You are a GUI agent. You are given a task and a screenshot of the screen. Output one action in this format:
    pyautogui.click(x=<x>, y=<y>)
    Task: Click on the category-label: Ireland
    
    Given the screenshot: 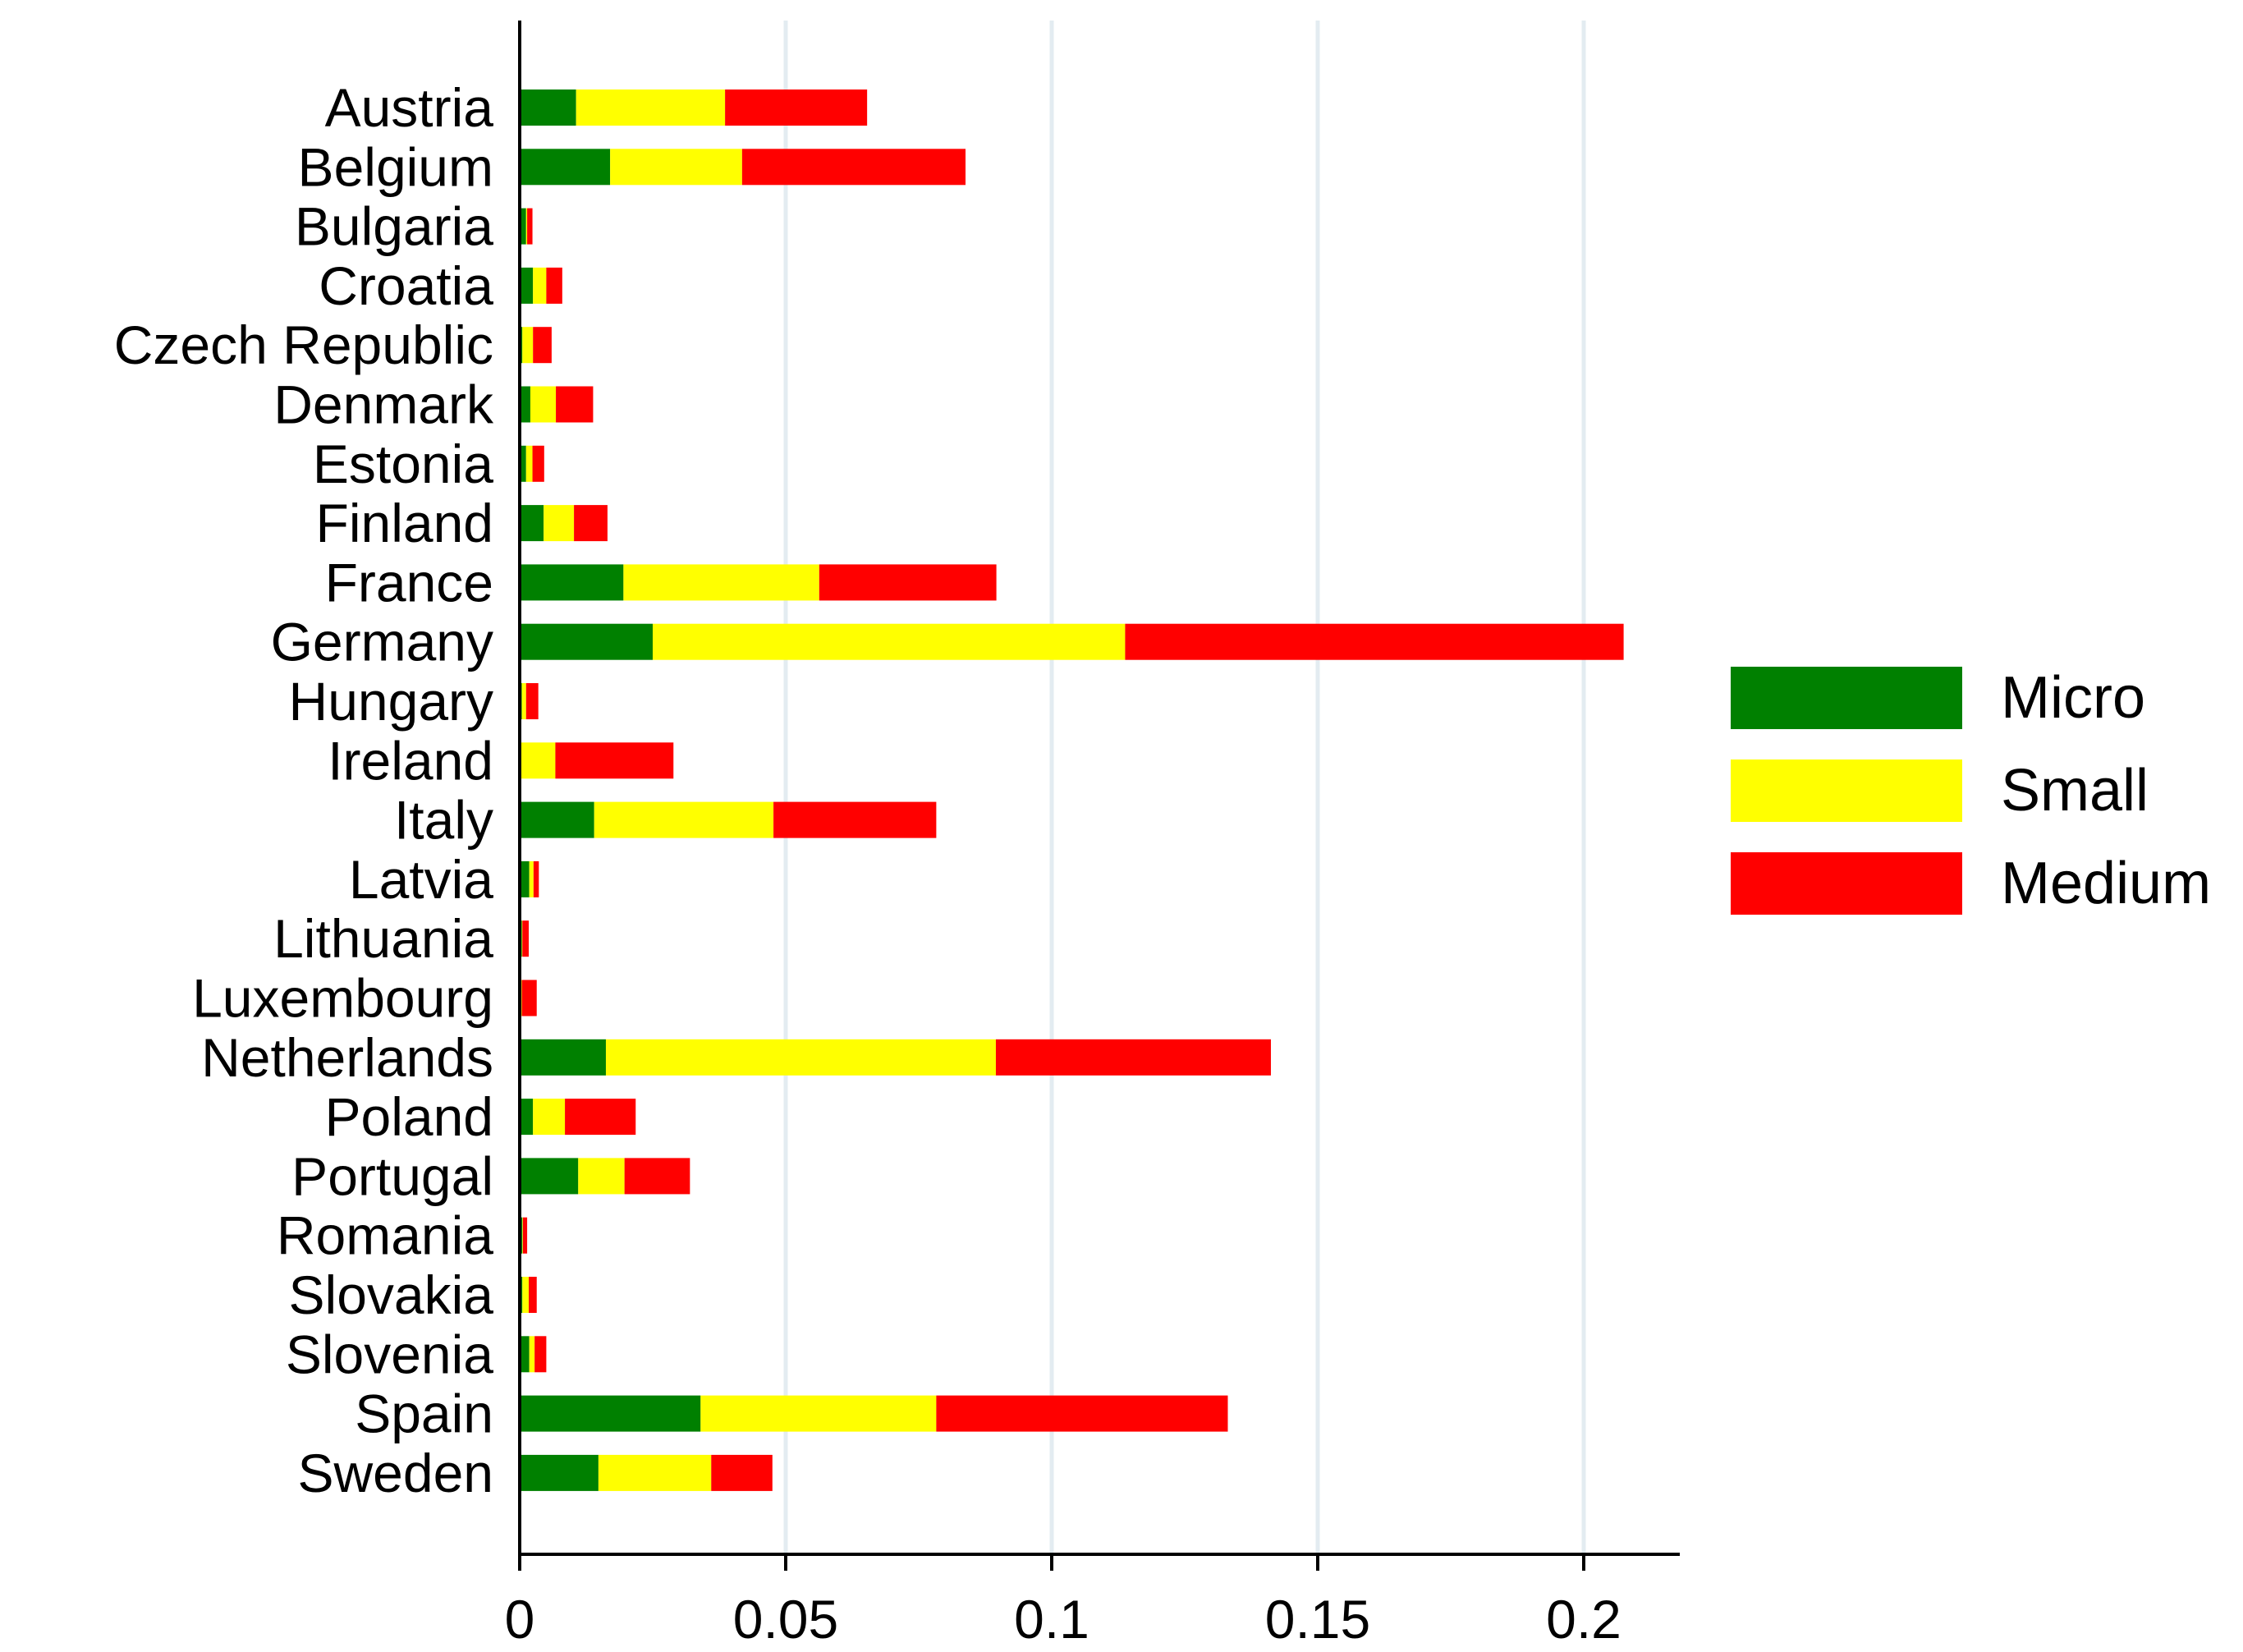 What is the action you would take?
    pyautogui.click(x=410, y=761)
    